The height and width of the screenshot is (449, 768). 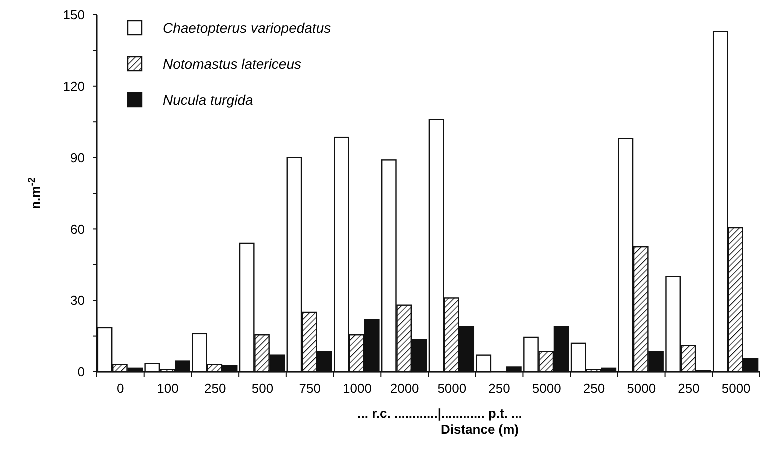 I want to click on y-tick-label: 30, so click(x=77, y=300).